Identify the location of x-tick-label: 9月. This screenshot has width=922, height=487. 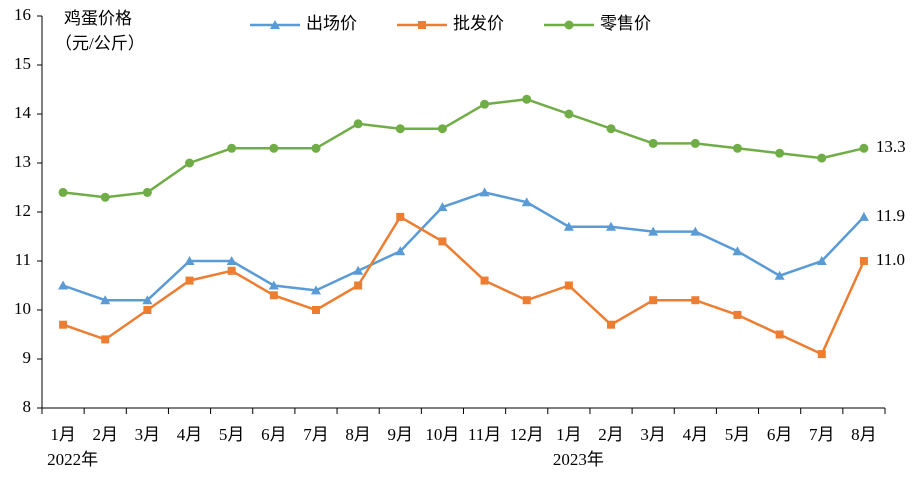
(401, 434).